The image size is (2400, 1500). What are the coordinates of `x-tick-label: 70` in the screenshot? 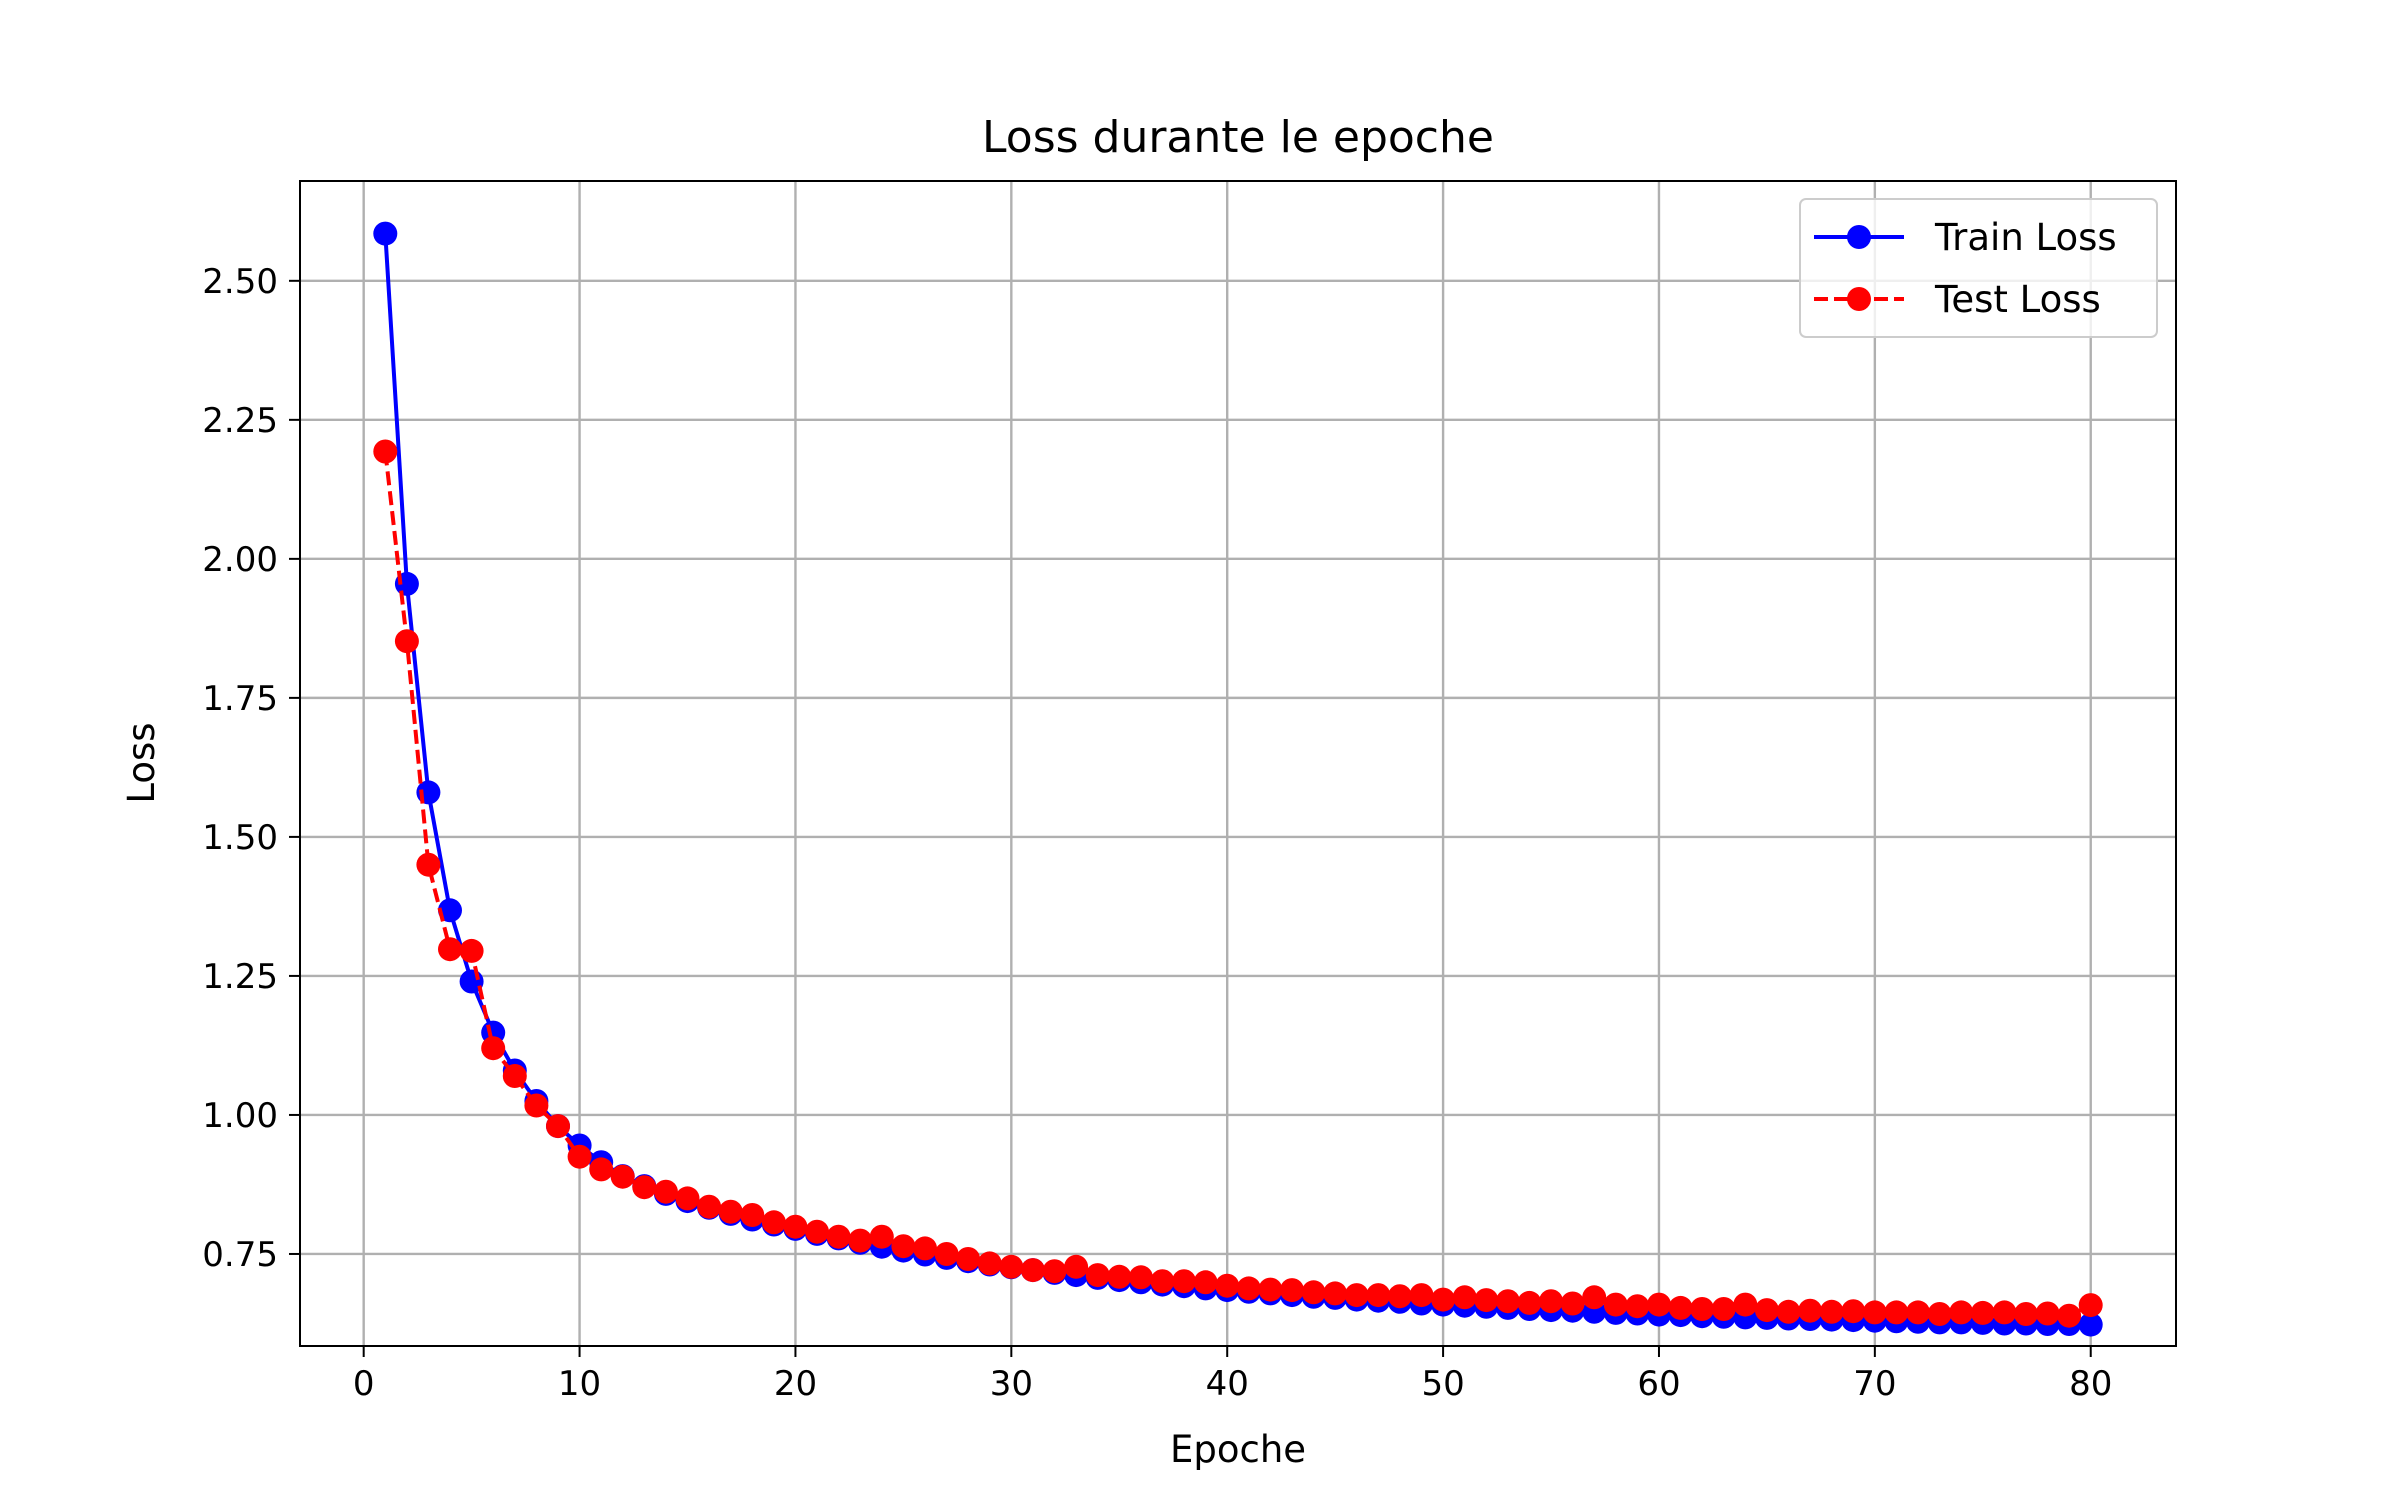 It's located at (1874, 1384).